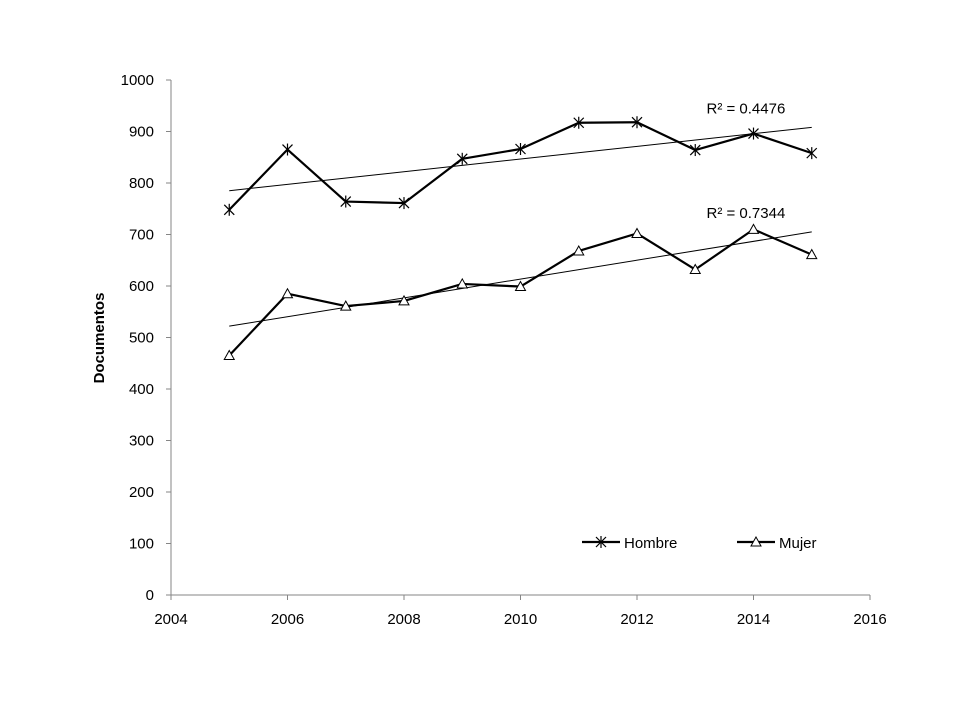 This screenshot has height=709, width=974. Describe the element at coordinates (869, 619) in the screenshot. I see `x-tick-label: 2016` at that location.